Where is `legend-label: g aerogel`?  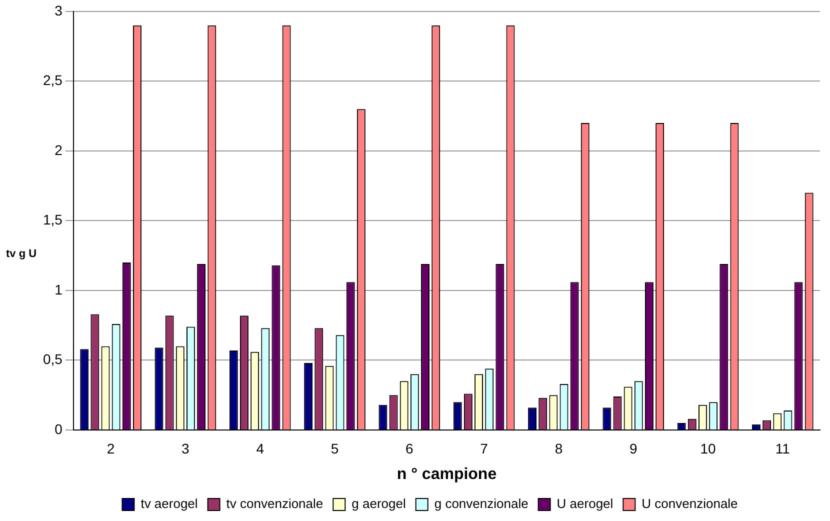 legend-label: g aerogel is located at coordinates (379, 504).